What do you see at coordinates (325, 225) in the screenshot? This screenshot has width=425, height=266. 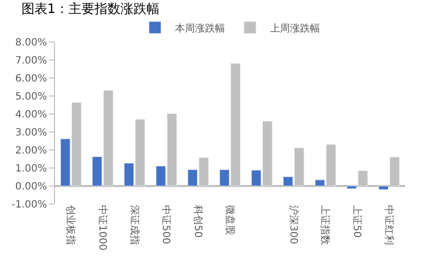 I see `x-tick-label: 上证指数` at bounding box center [325, 225].